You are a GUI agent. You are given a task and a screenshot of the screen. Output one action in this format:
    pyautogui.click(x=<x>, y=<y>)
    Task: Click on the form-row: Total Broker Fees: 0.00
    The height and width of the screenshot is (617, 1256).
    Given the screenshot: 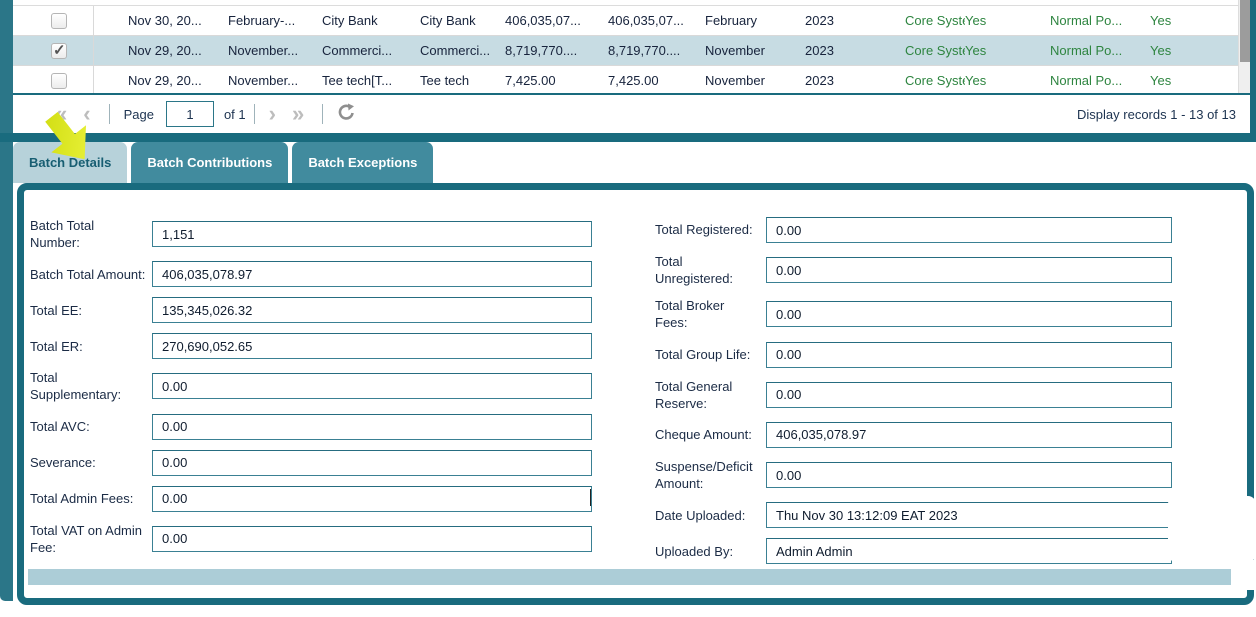 What is the action you would take?
    pyautogui.click(x=927, y=314)
    